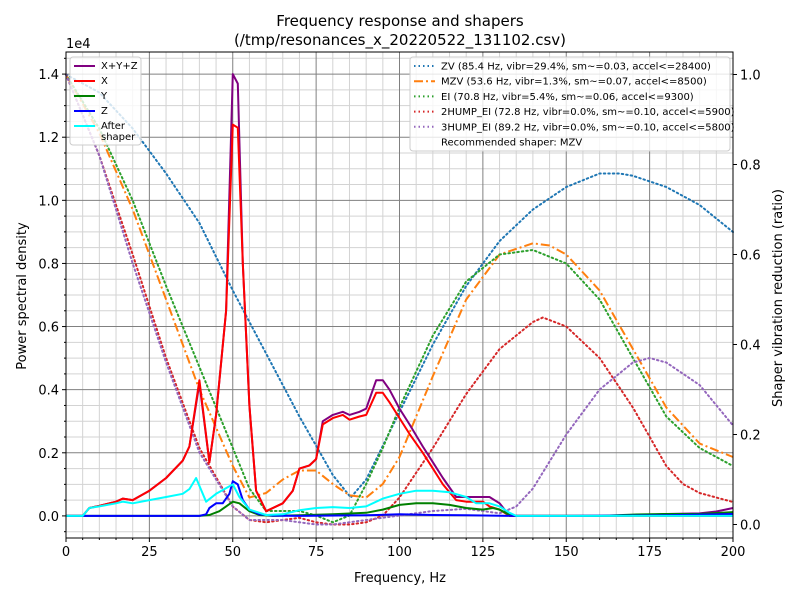 The image size is (800, 600). Describe the element at coordinates (400, 578) in the screenshot. I see `x-axis-label: Frequency, Hz` at that location.